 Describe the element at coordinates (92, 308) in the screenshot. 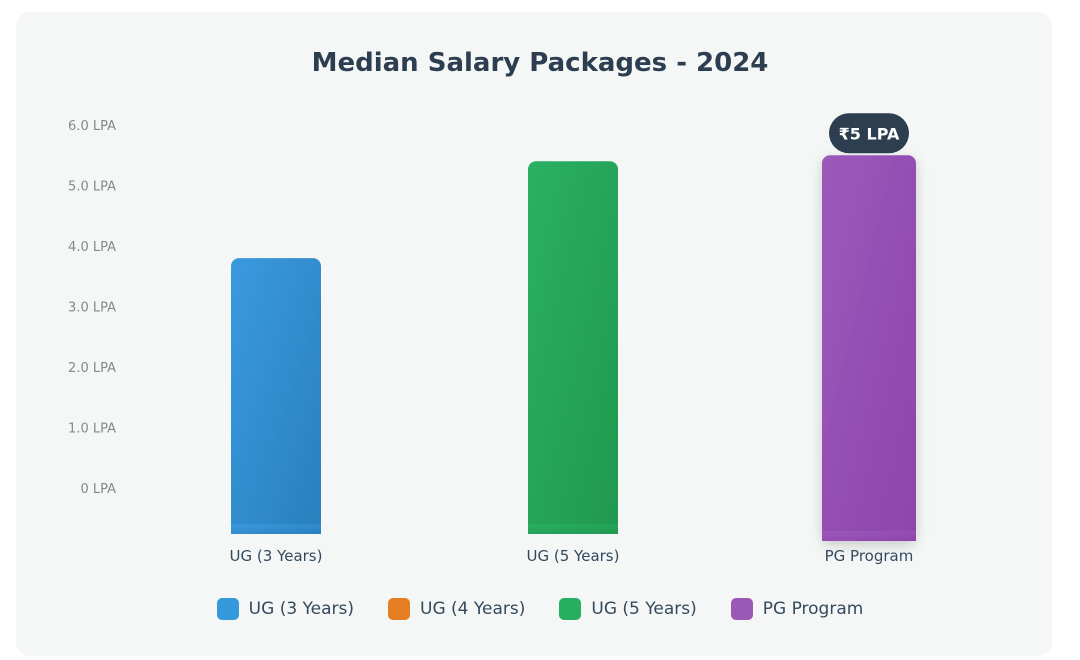

I see `y-tick-label: 3.0 LPA` at that location.